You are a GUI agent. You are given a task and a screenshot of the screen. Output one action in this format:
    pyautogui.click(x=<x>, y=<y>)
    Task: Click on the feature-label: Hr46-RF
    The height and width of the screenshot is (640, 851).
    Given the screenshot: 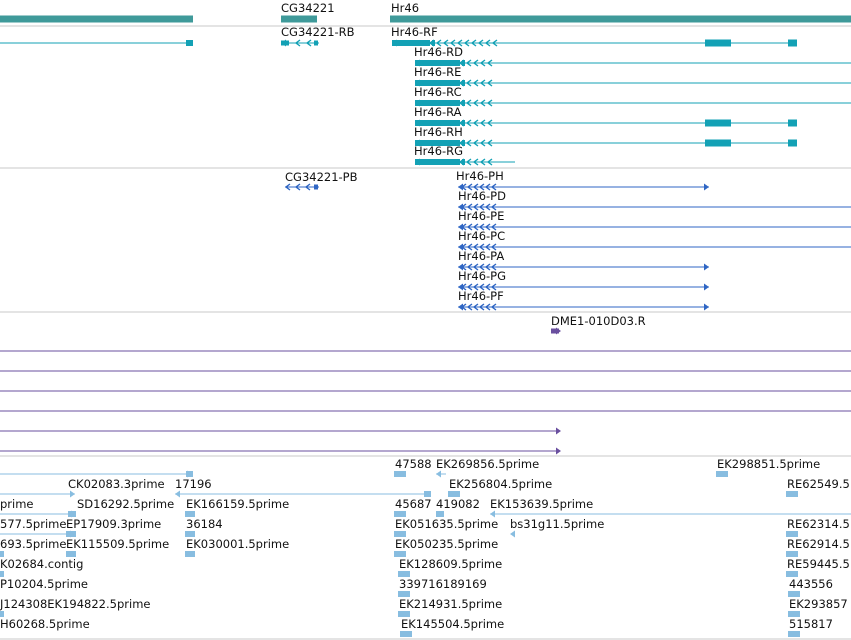 What is the action you would take?
    pyautogui.click(x=414, y=32)
    